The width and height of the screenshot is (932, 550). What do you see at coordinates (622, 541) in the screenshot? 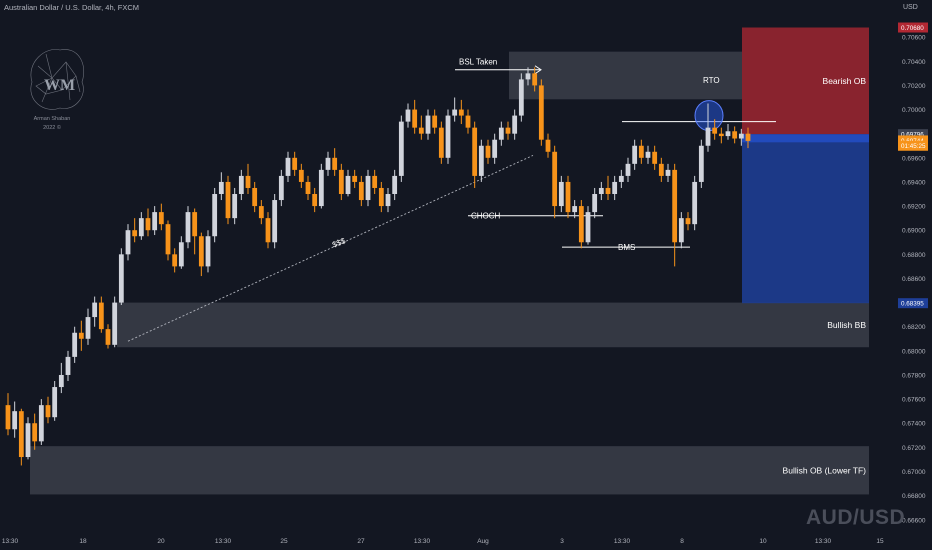
I see `time-tick: 13:30` at bounding box center [622, 541].